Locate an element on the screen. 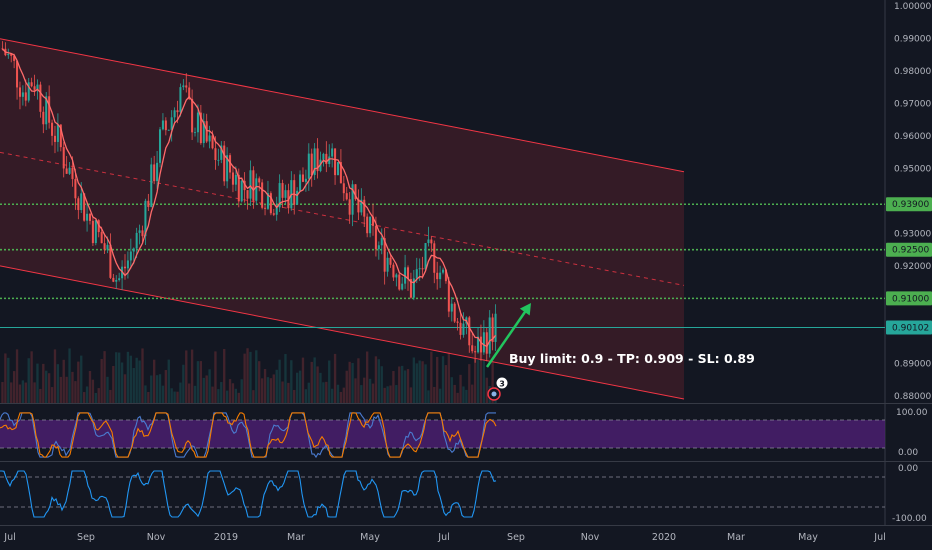  price-tick-label: 0.89000 is located at coordinates (912, 364).